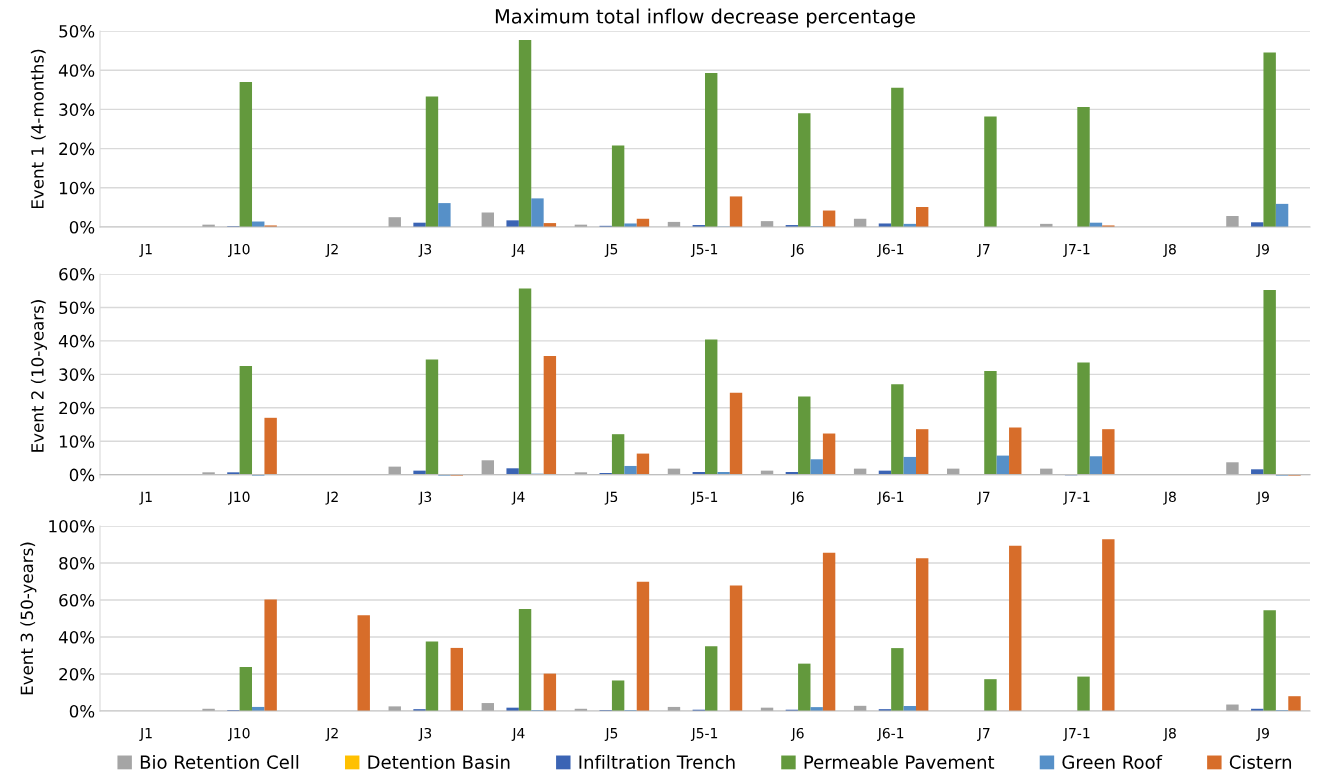 Image resolution: width=1320 pixels, height=781 pixels. Describe the element at coordinates (28, 618) in the screenshot. I see `y-axis-title: Event 3 (50-years)` at that location.